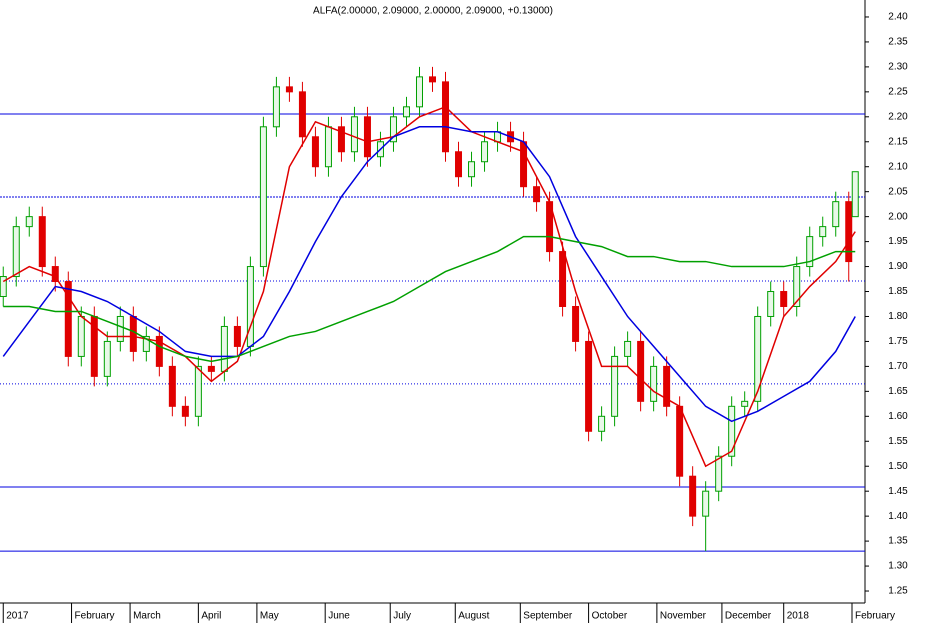  What do you see at coordinates (898, 466) in the screenshot?
I see `y-tick-label: 1.50` at bounding box center [898, 466].